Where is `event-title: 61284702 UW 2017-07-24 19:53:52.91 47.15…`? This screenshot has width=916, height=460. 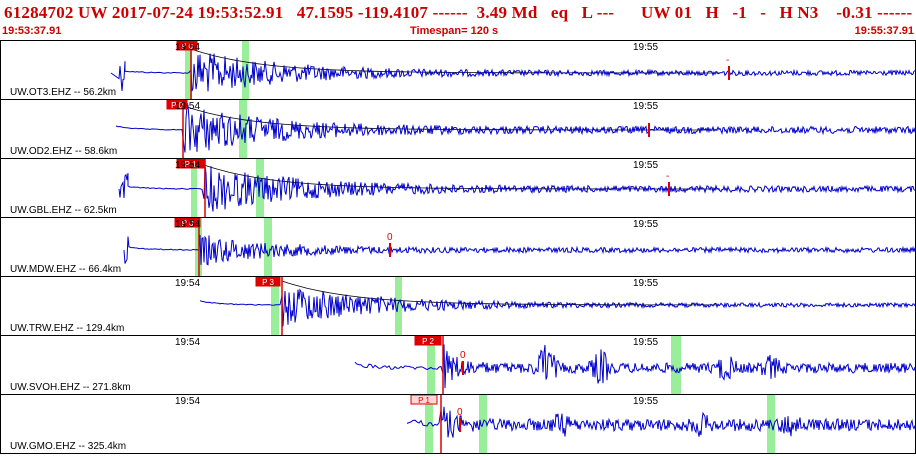 event-title: 61284702 UW 2017-07-24 19:53:52.91 47.15… is located at coordinates (458, 12).